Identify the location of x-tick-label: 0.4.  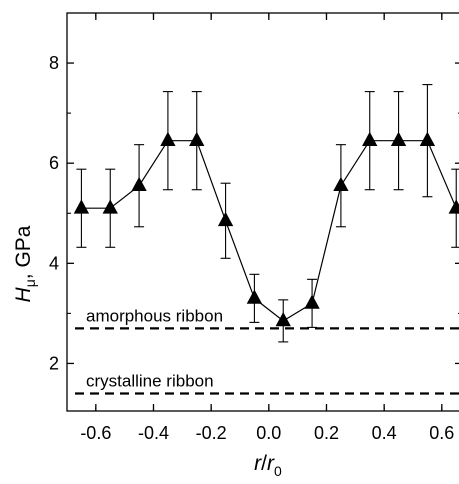
(384, 433).